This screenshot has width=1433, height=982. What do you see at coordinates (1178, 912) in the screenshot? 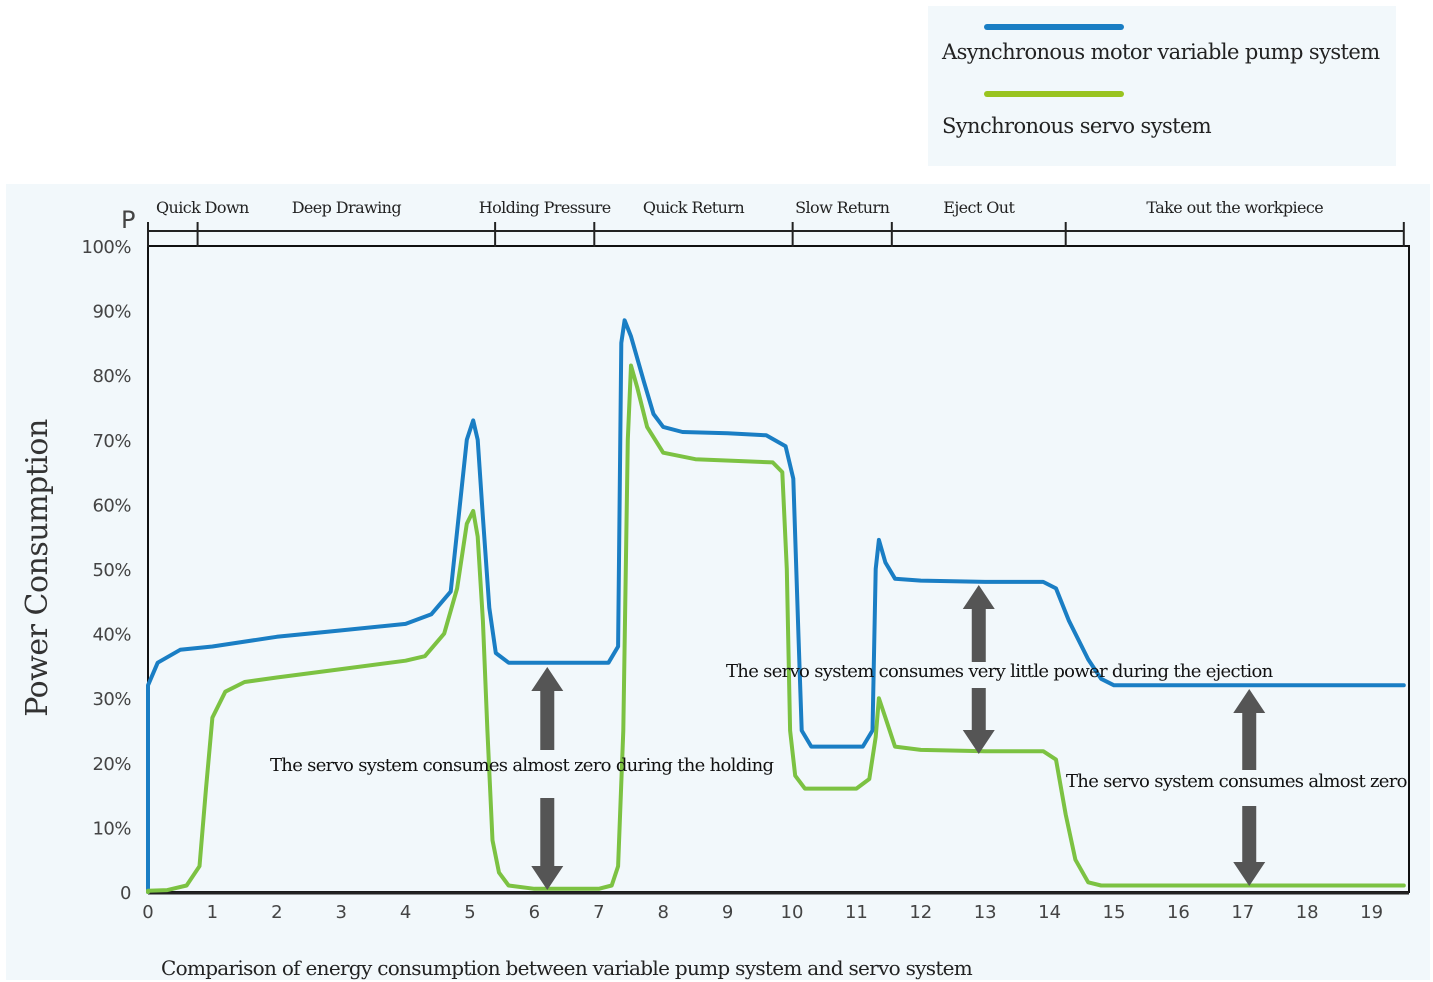
I see `x-tick-label: 16` at bounding box center [1178, 912].